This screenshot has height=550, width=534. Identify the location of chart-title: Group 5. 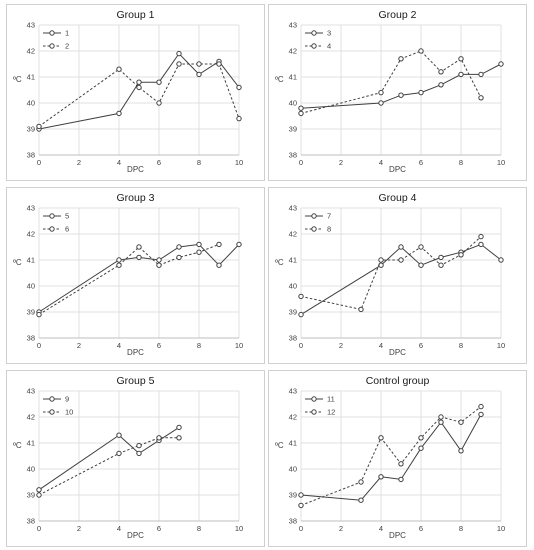
(135, 381).